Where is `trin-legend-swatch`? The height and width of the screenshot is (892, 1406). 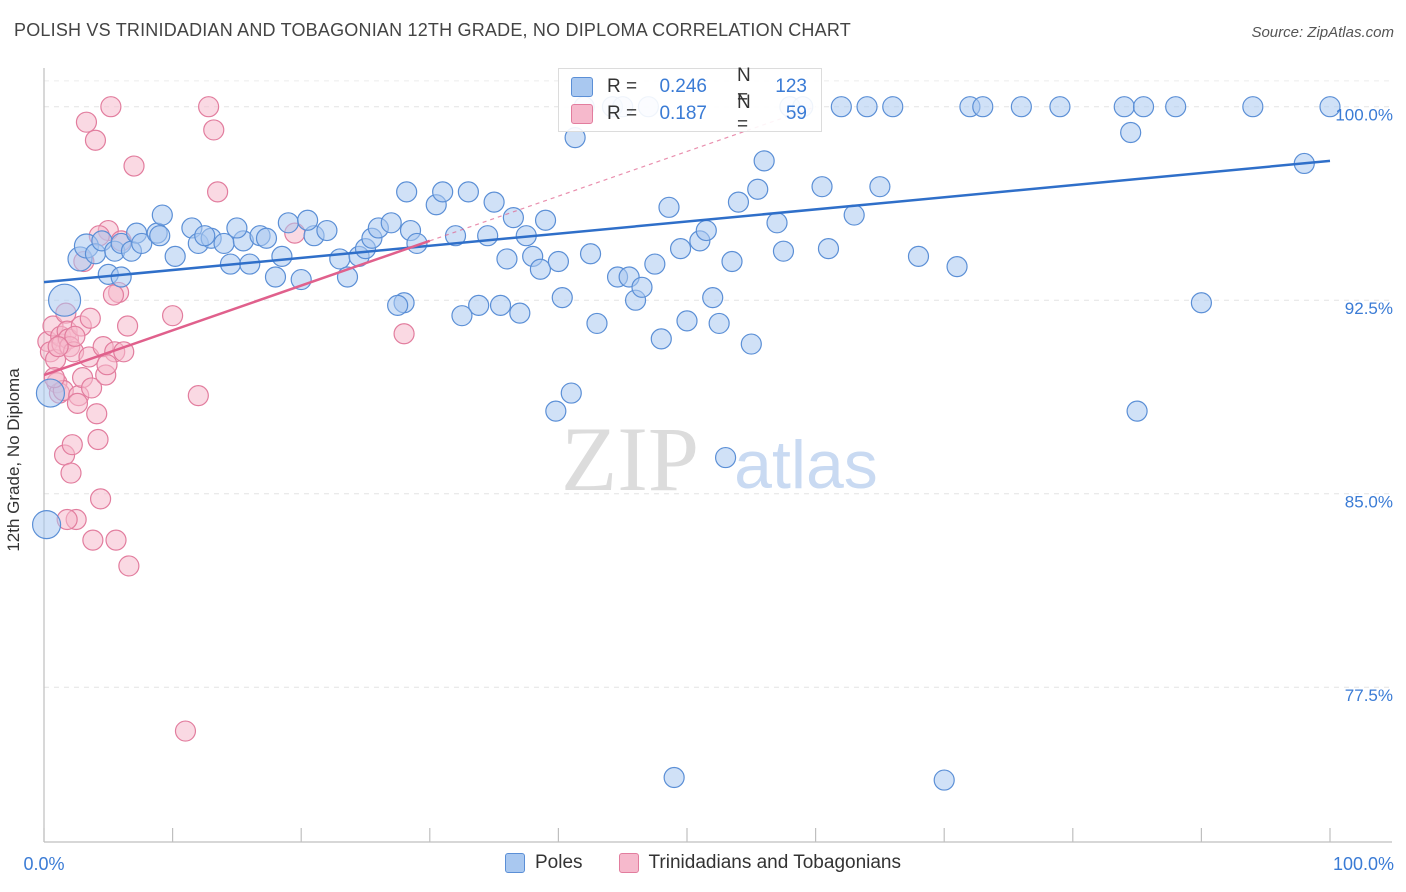
trin-legend-swatch is located at coordinates (628, 863).